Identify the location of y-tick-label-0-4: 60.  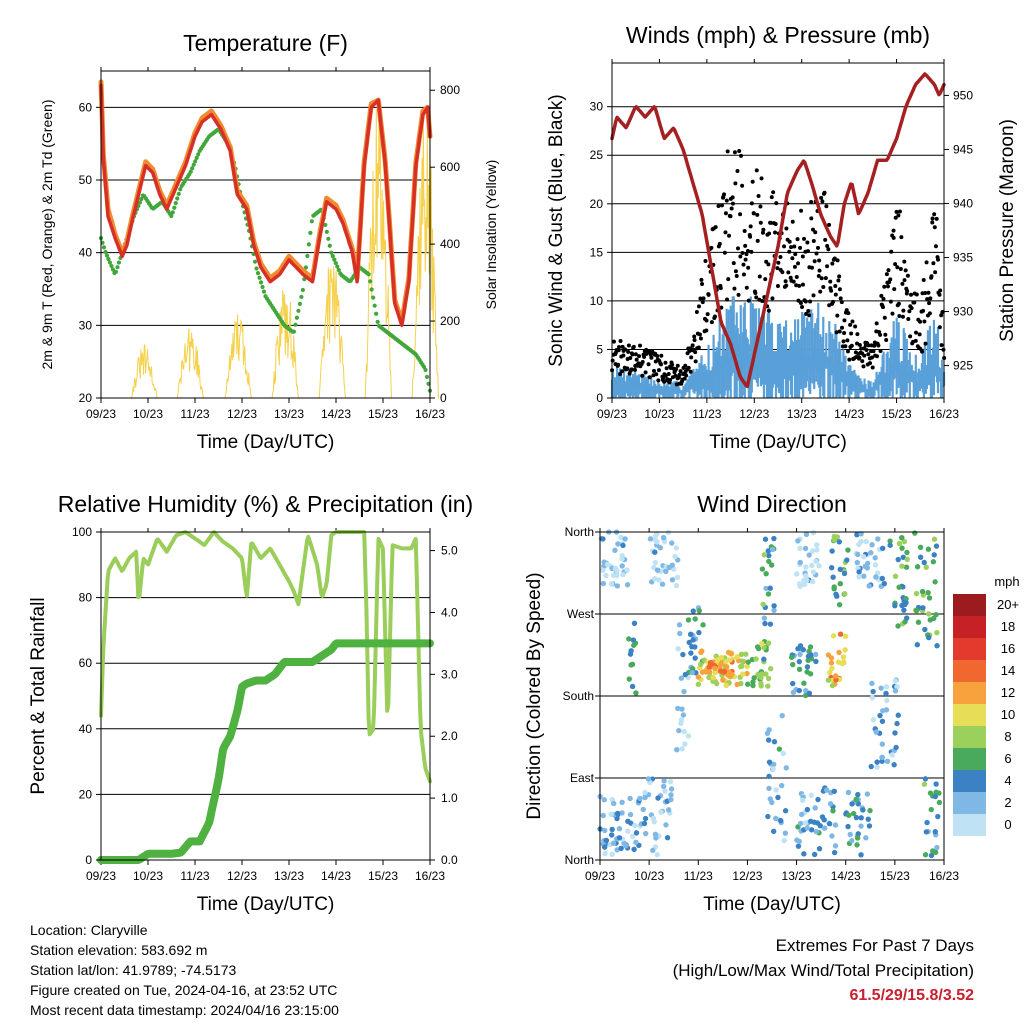
(86, 107).